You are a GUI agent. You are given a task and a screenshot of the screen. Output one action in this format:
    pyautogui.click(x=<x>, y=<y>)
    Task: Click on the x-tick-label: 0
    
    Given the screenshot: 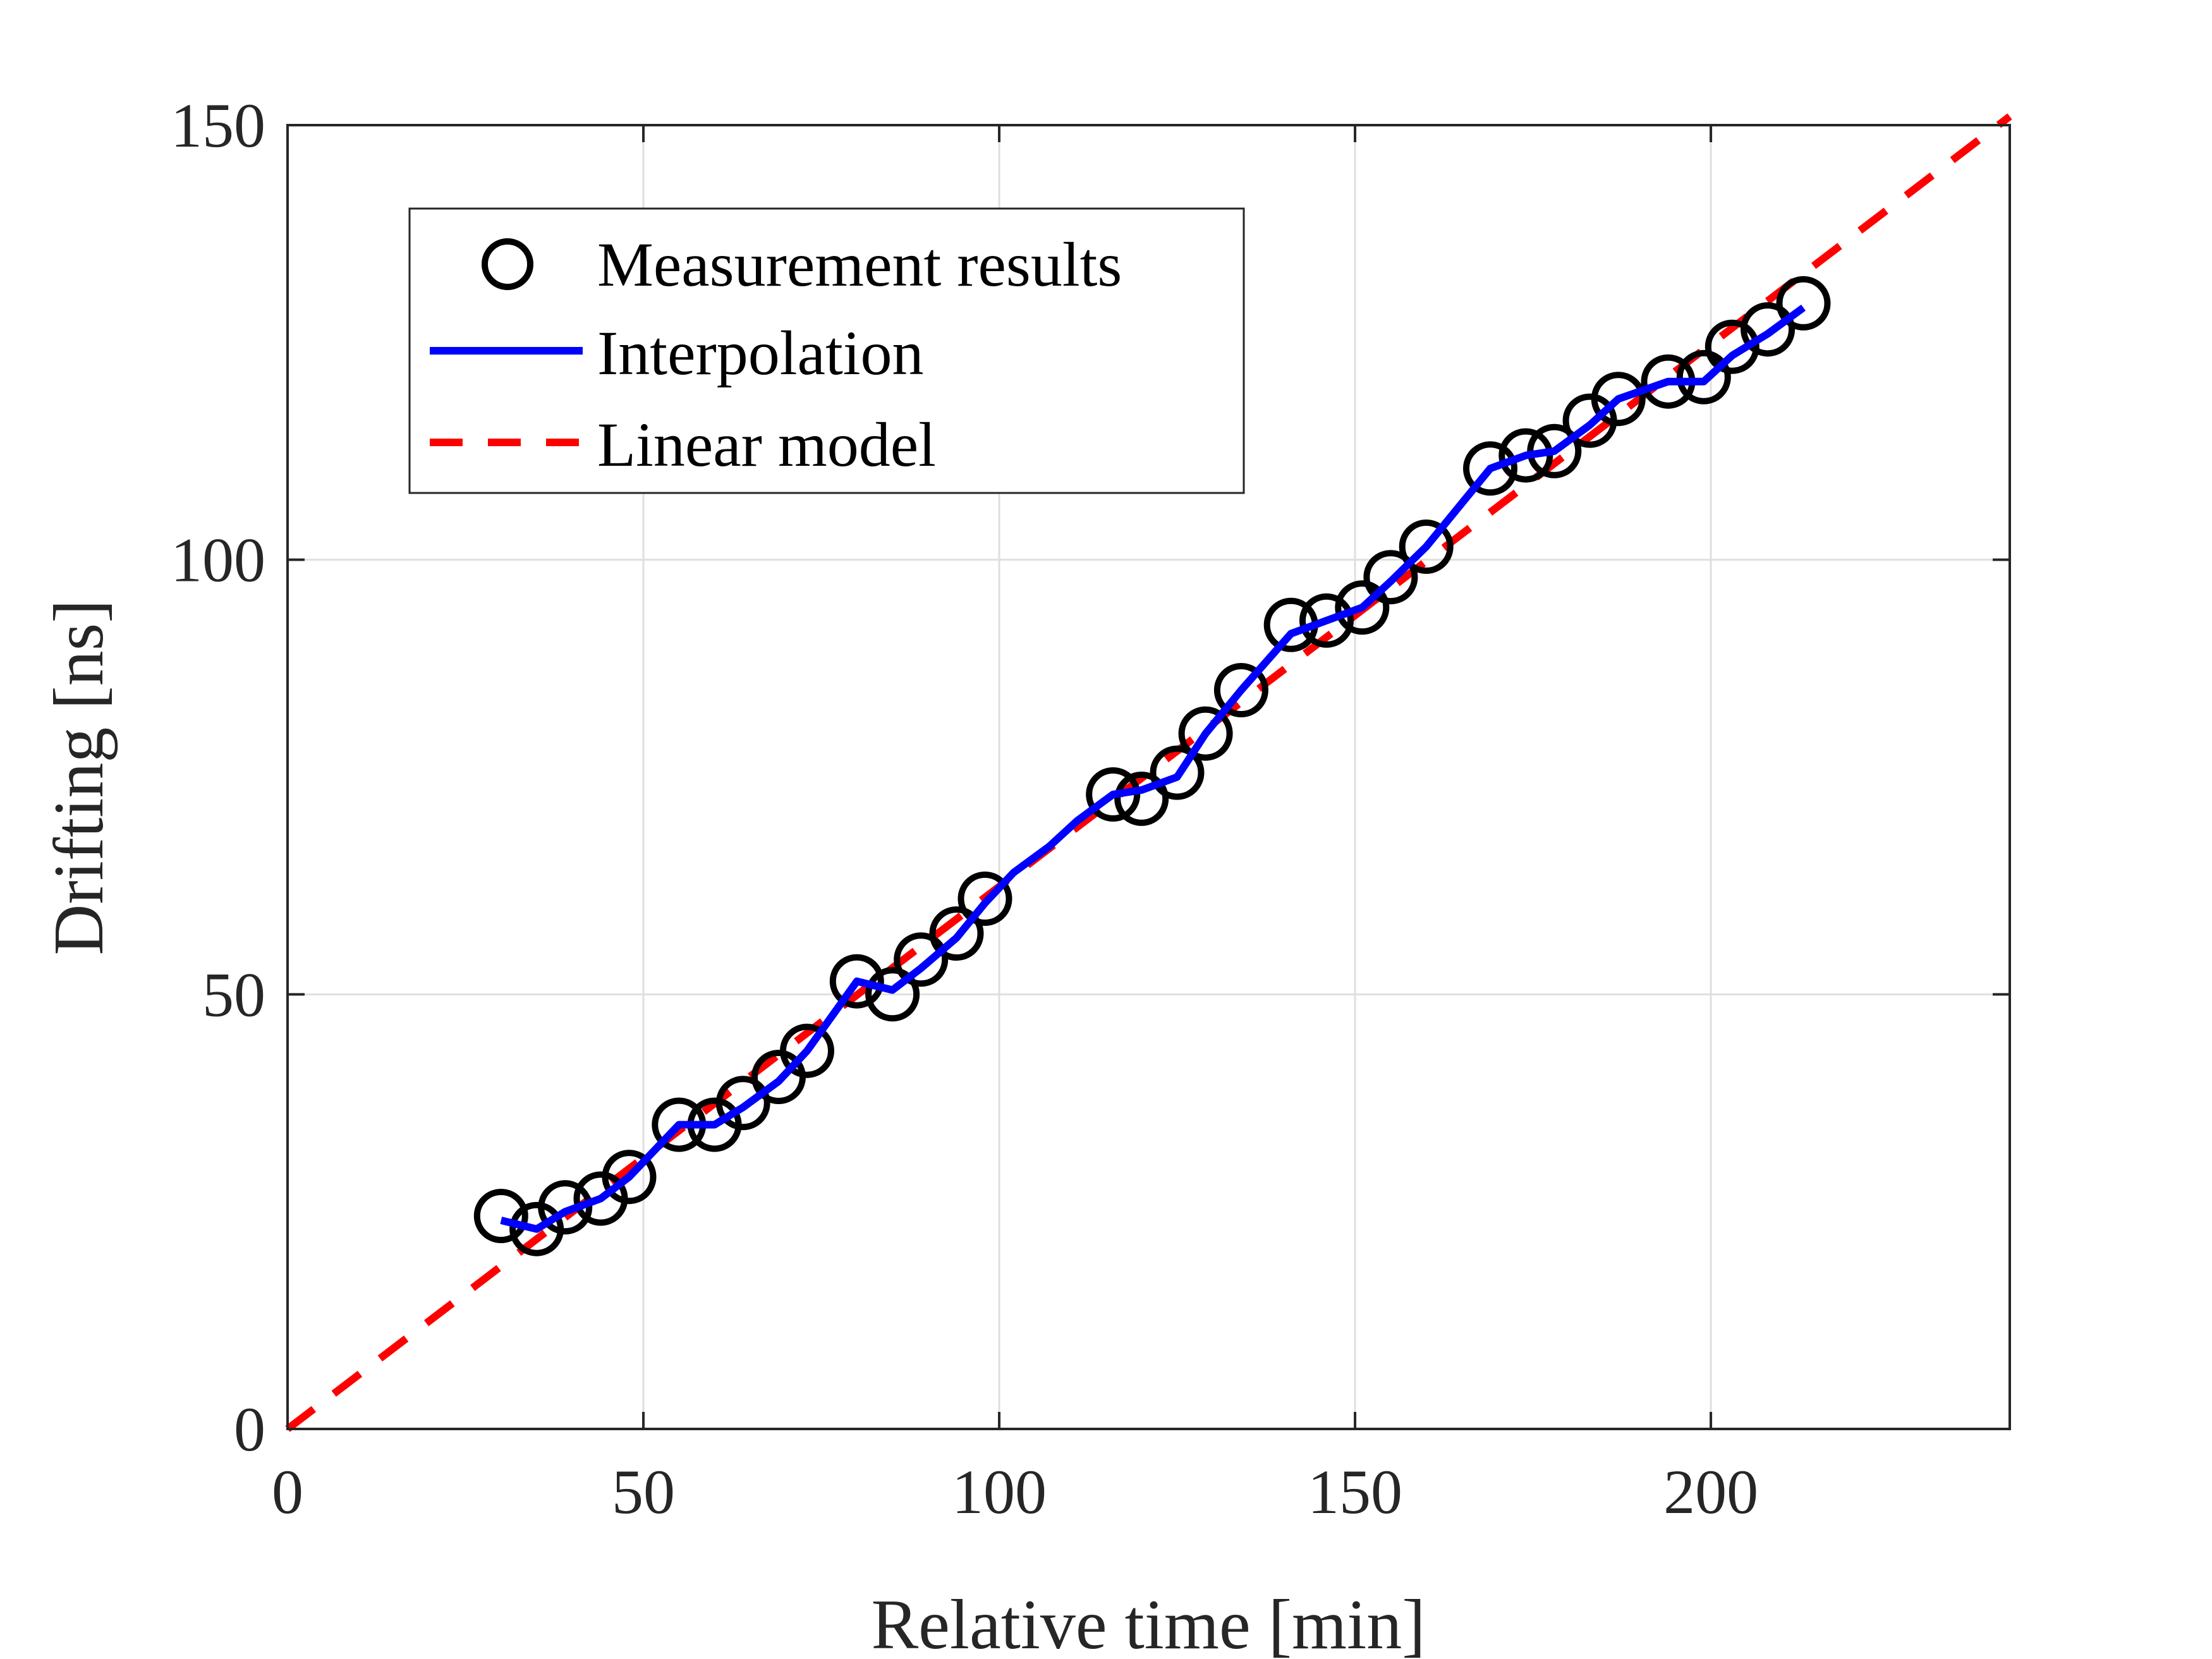 What is the action you would take?
    pyautogui.click(x=287, y=1492)
    